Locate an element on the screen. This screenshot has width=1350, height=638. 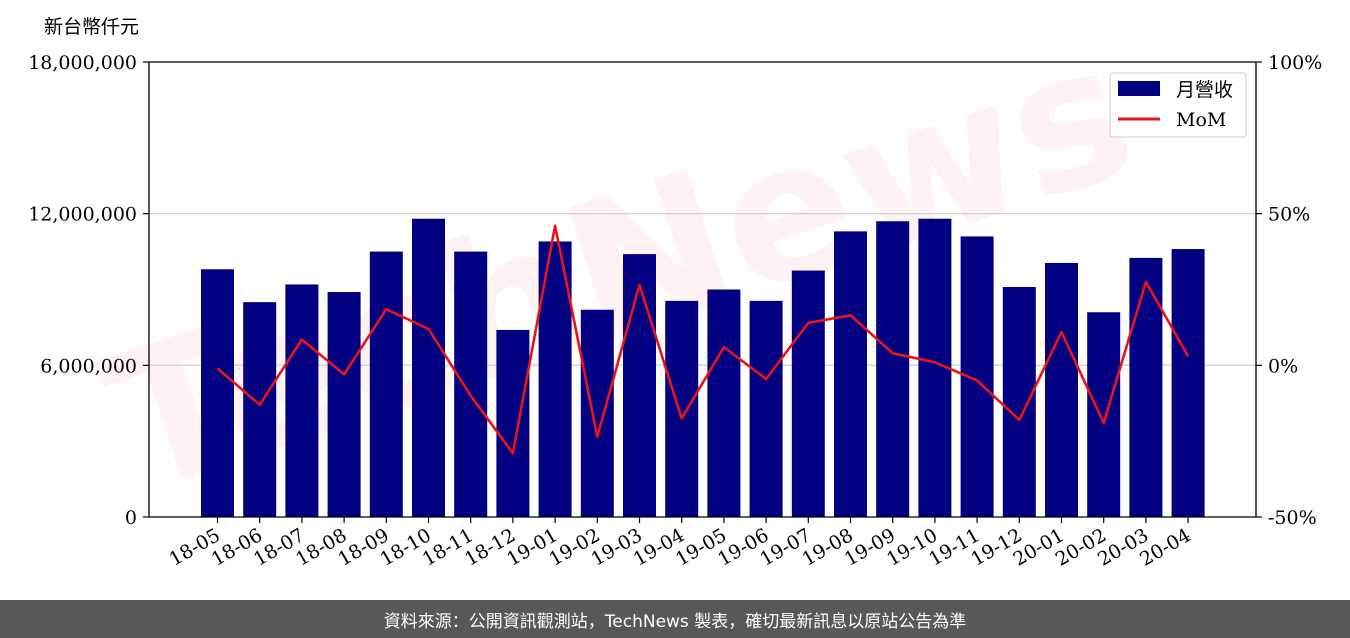
legend-swatch-revenue is located at coordinates (1139, 88).